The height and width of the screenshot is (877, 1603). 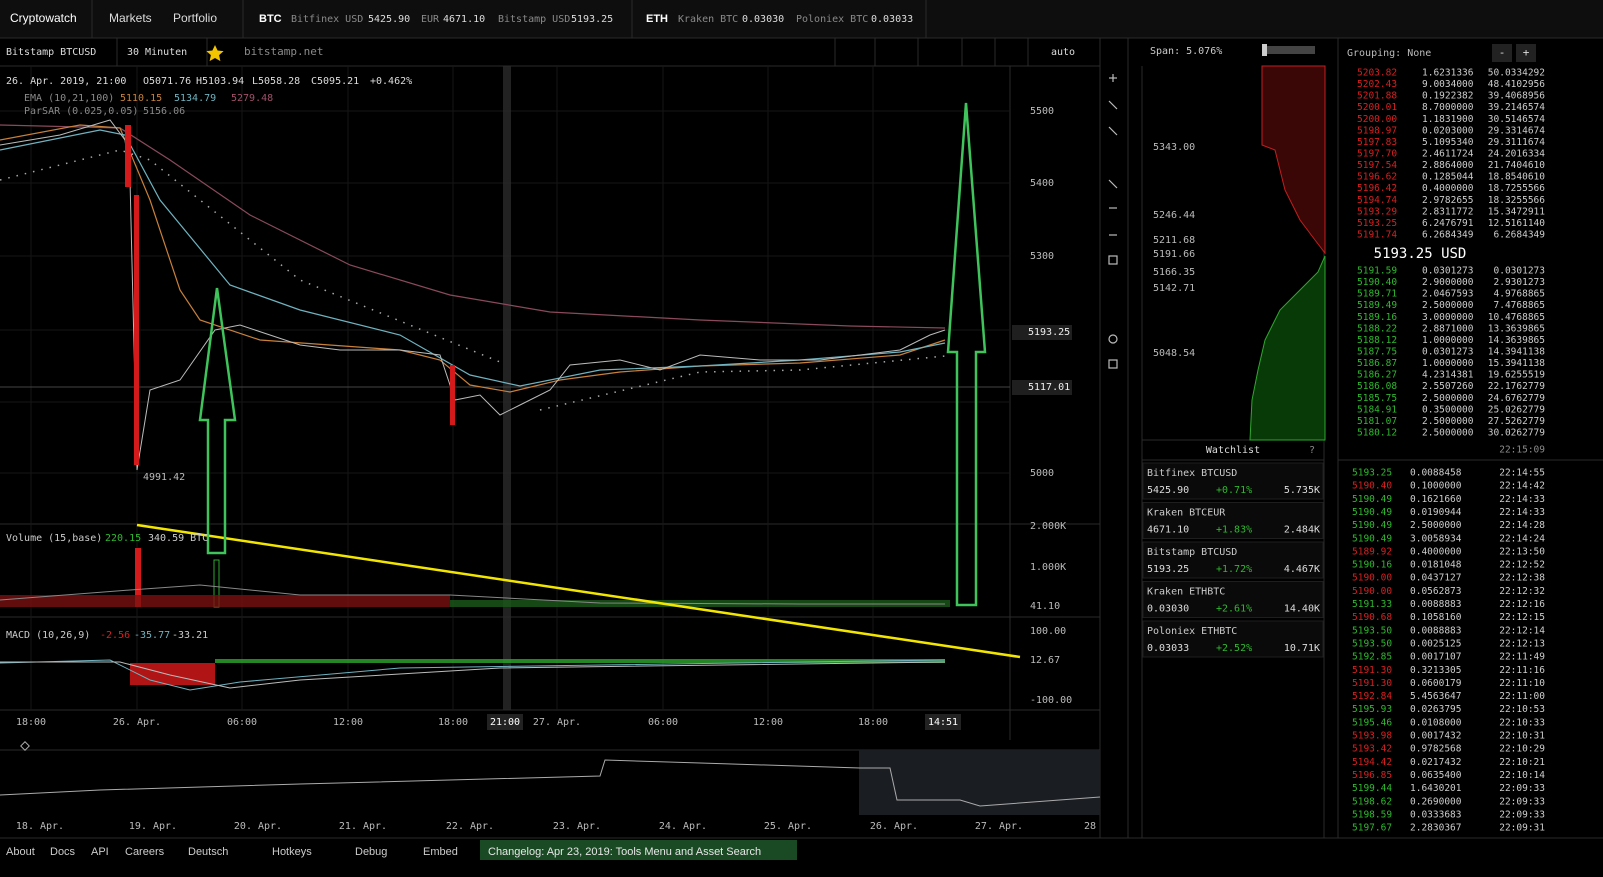 I want to click on book-price: 5197.54, so click(x=1377, y=165).